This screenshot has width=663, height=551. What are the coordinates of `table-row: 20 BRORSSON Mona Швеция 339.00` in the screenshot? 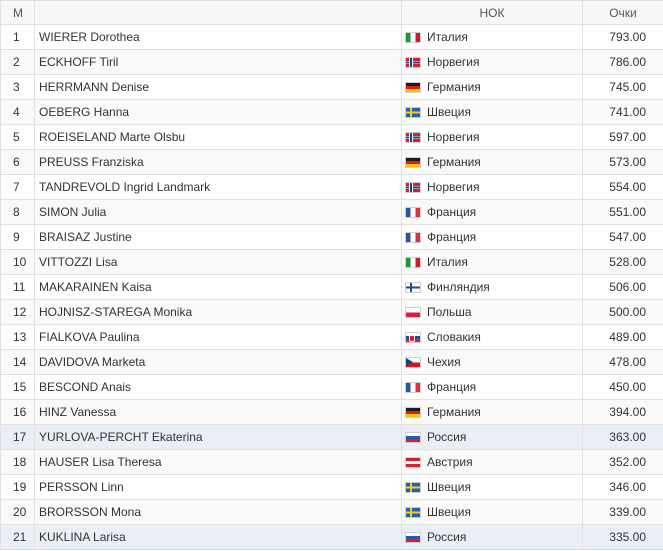 It's located at (331, 512).